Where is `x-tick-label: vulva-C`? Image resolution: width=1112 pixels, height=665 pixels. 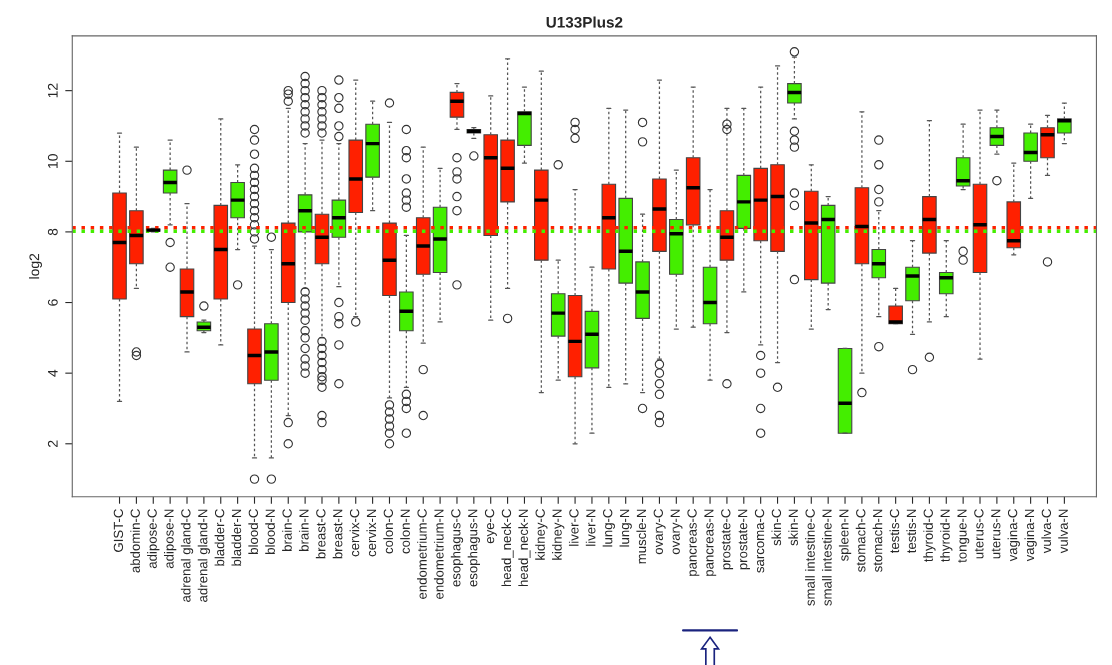 x-tick-label: vulva-C is located at coordinates (1046, 531).